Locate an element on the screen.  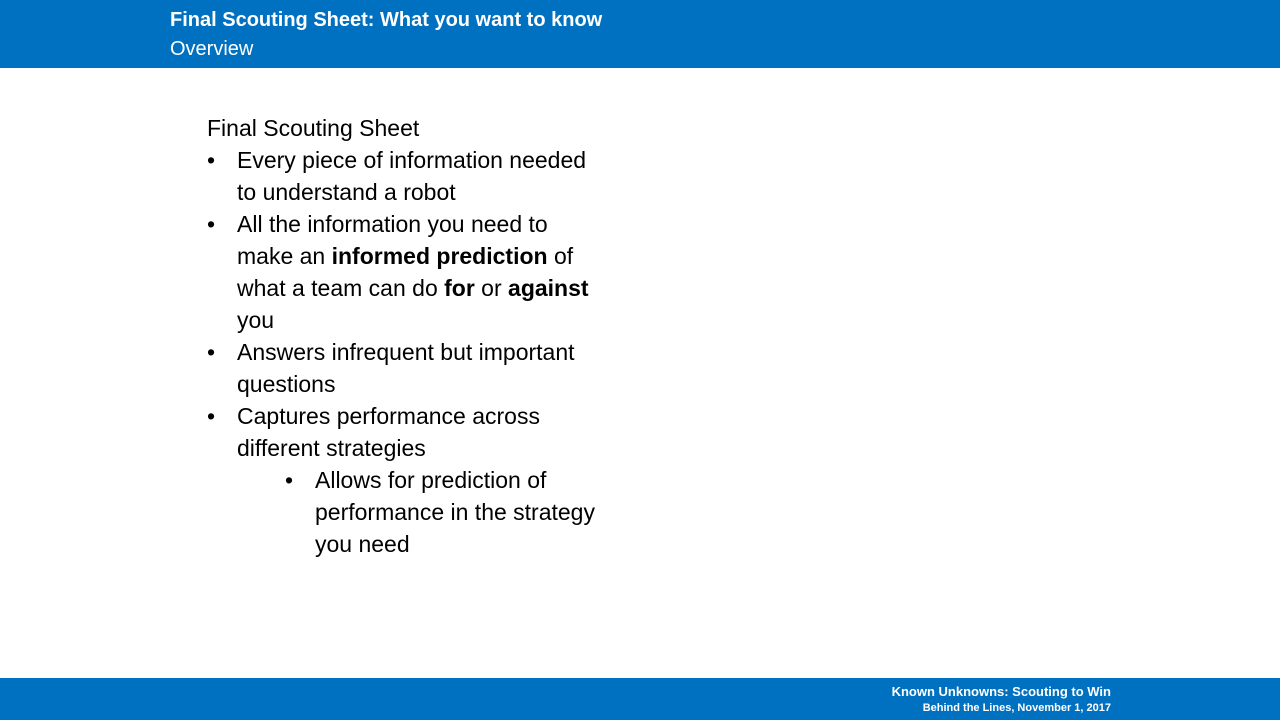
bullet-text-run: of what a team can do is located at coordinates (405, 272).